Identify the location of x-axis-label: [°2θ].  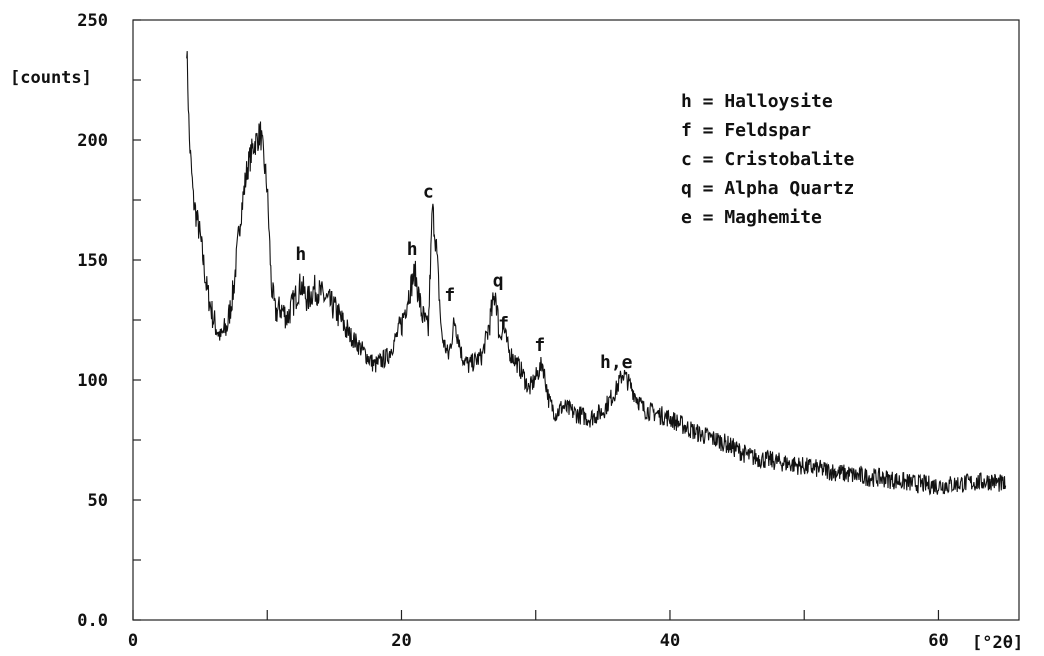
(997, 643).